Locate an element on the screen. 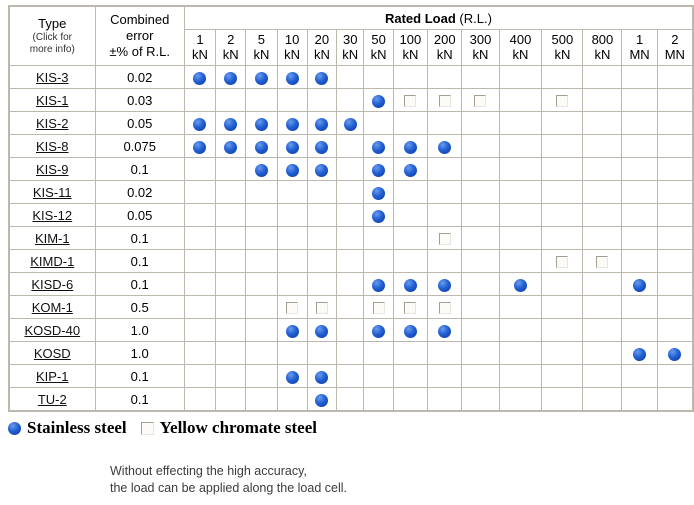 The height and width of the screenshot is (505, 694). type-link: KIS-11 is located at coordinates (52, 192).